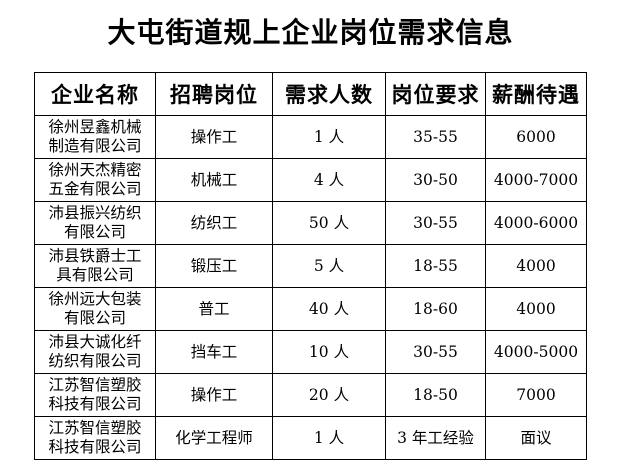 Image resolution: width=621 pixels, height=476 pixels. I want to click on cell-company-name: 徐州天杰精密 五金有限公司, so click(95, 180).